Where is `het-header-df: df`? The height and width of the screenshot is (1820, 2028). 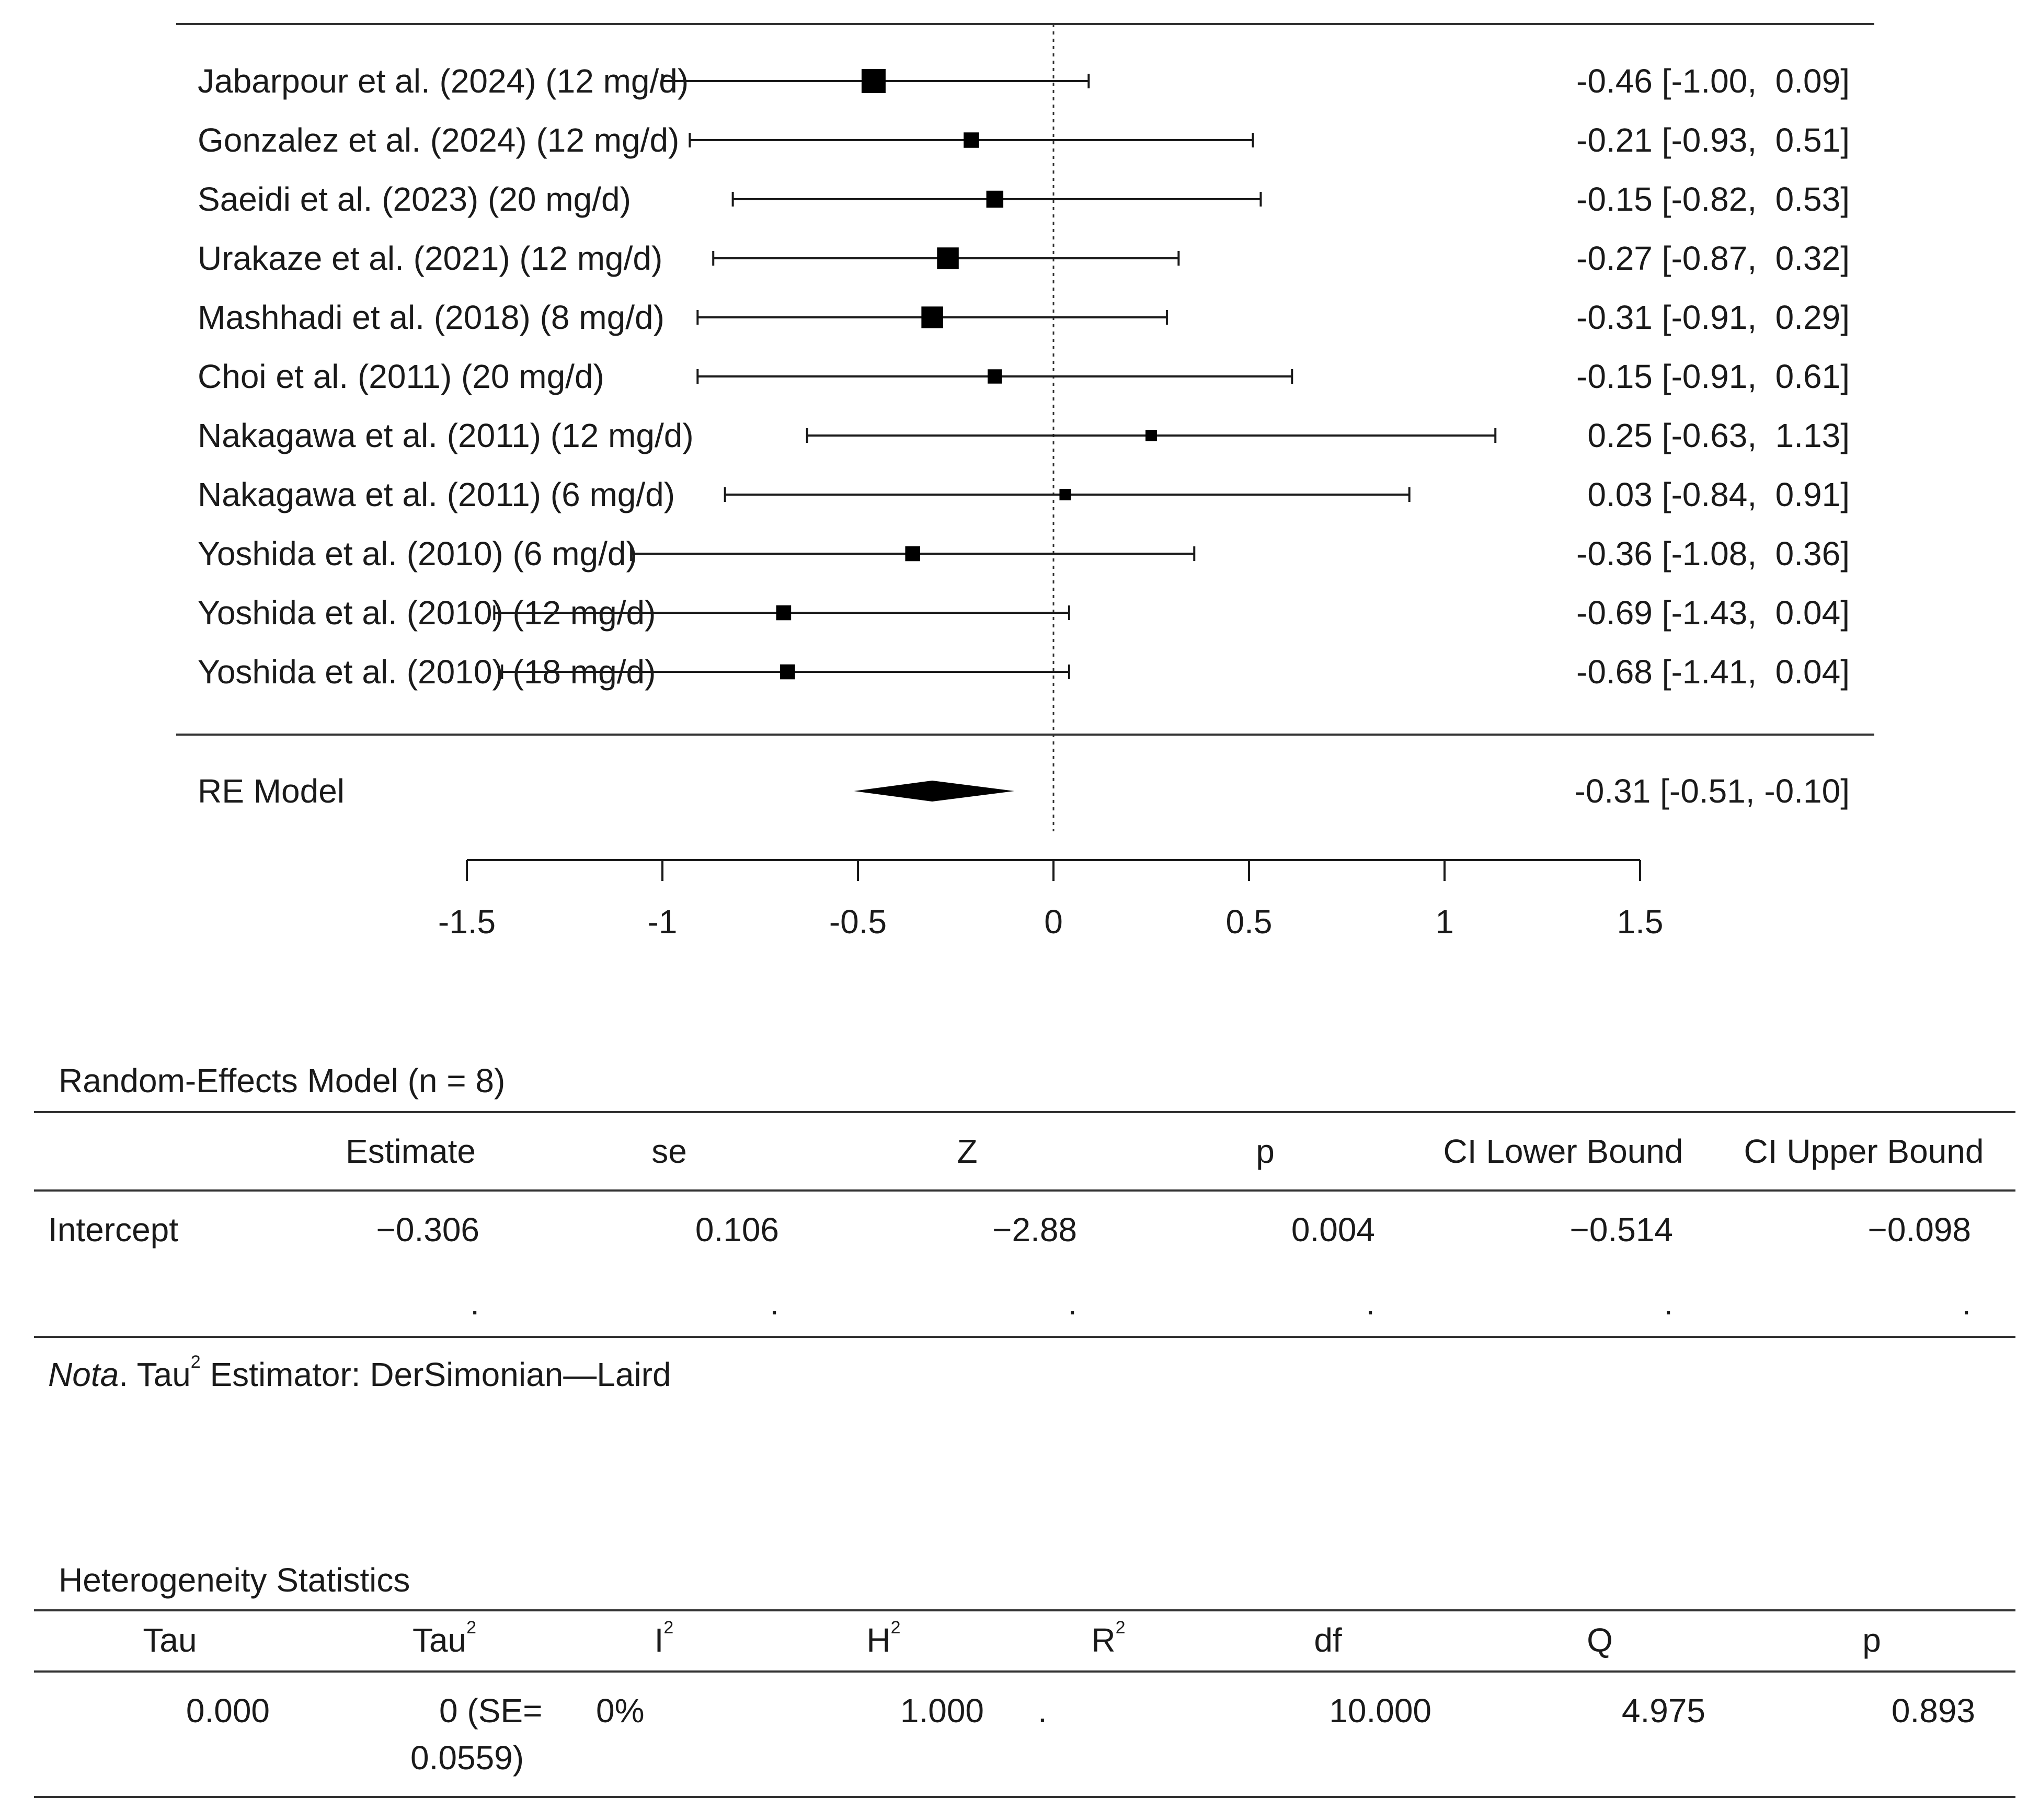
het-header-df: df is located at coordinates (1328, 1640).